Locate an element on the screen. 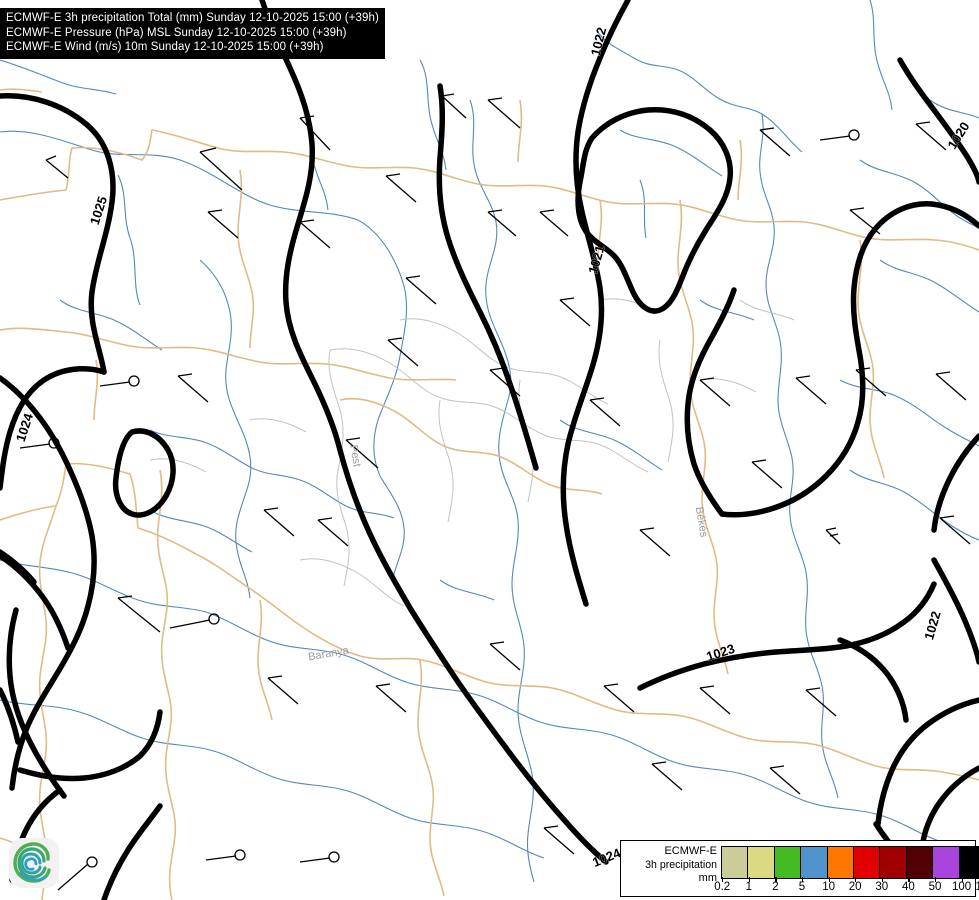  legend-color-swatches is located at coordinates (850, 862).